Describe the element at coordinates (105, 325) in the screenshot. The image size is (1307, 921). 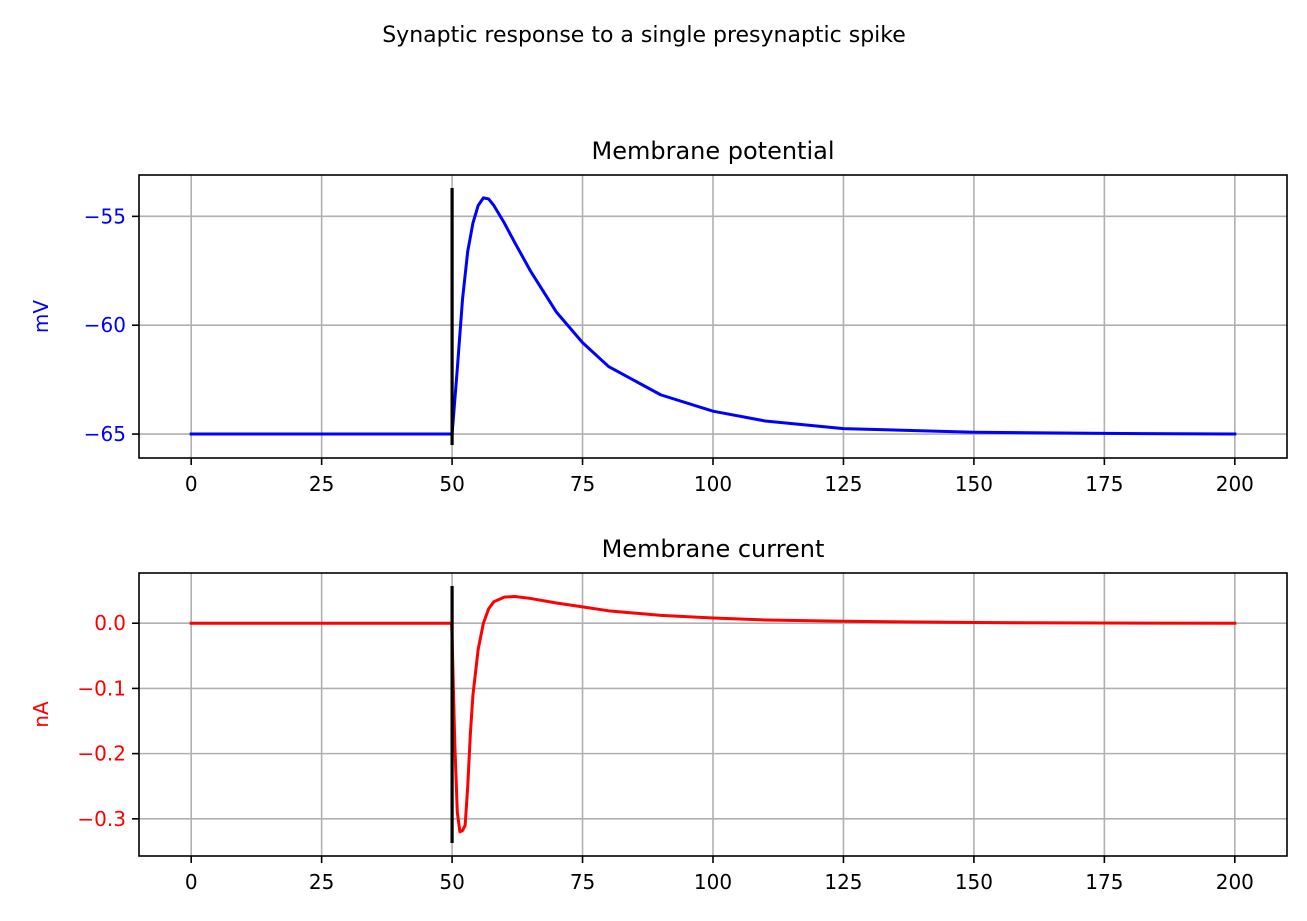
I see `potential-y-tick-label: −60` at that location.